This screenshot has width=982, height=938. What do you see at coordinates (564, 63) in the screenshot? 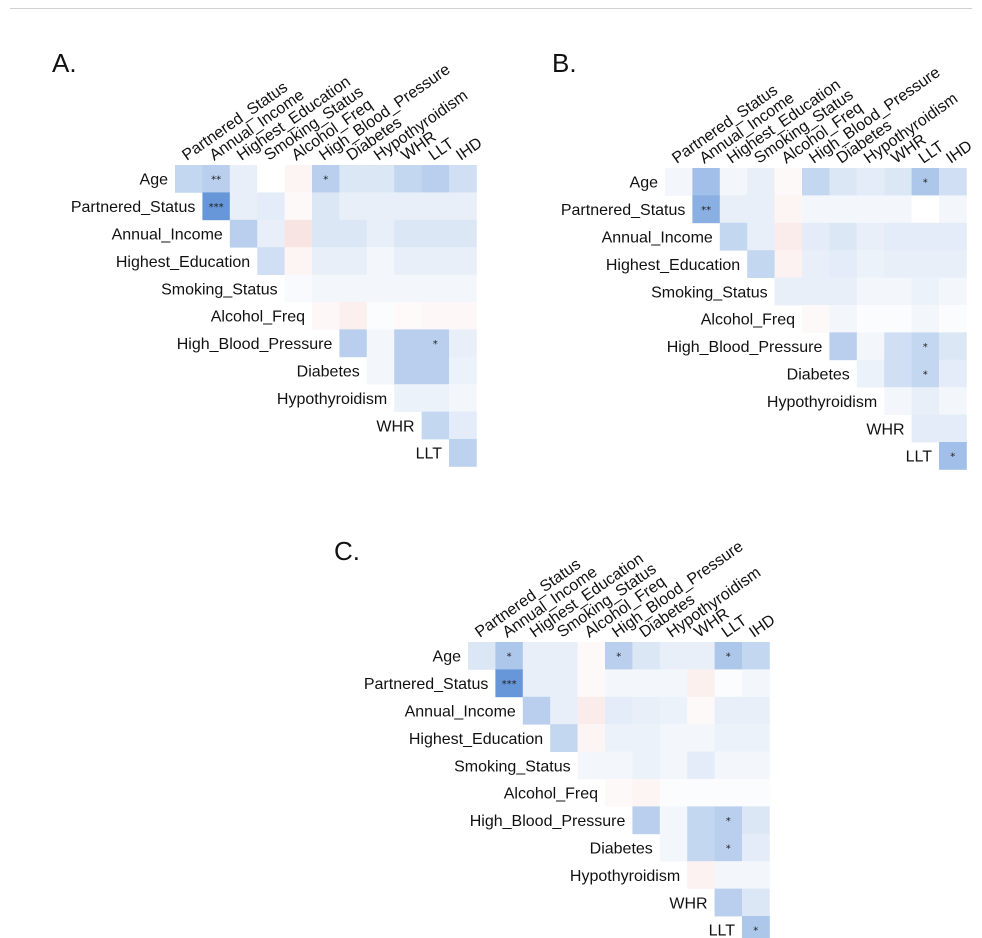
I see `panel-letter: B.` at bounding box center [564, 63].